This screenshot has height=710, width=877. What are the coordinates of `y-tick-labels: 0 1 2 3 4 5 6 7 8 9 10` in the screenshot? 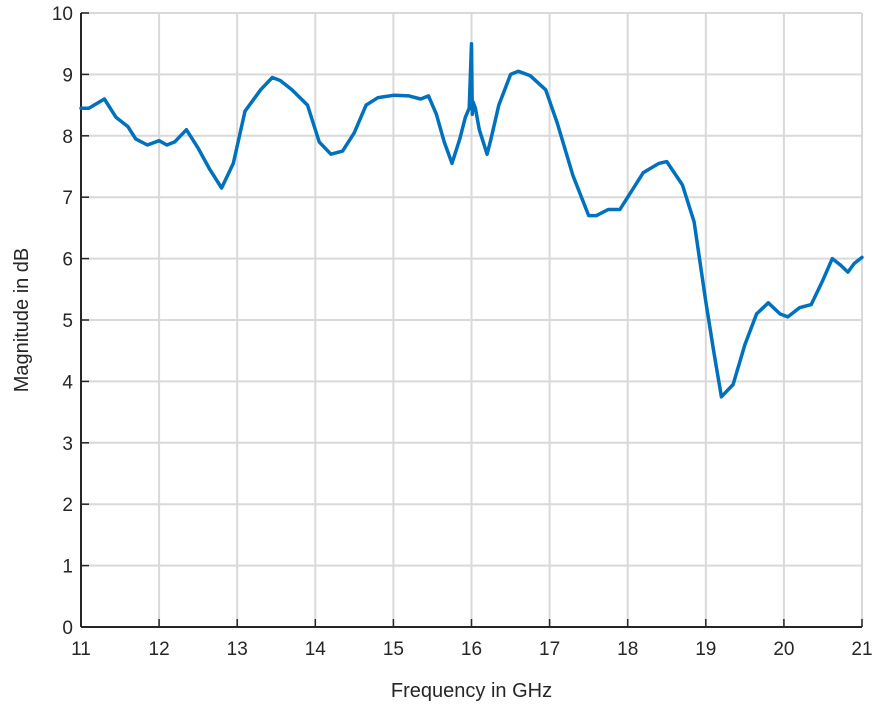 It's located at (63, 321).